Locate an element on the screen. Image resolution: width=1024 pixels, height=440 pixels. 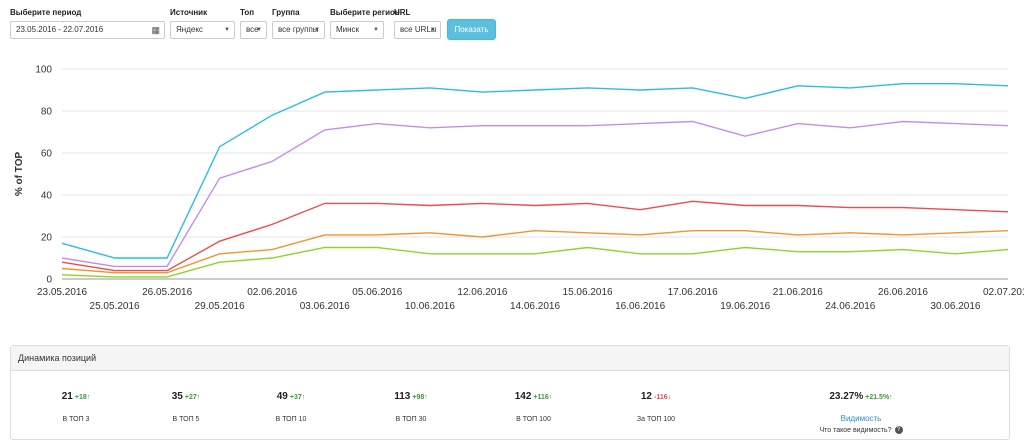
x-tick-label: 02.07.2016 is located at coordinates (1003, 292).